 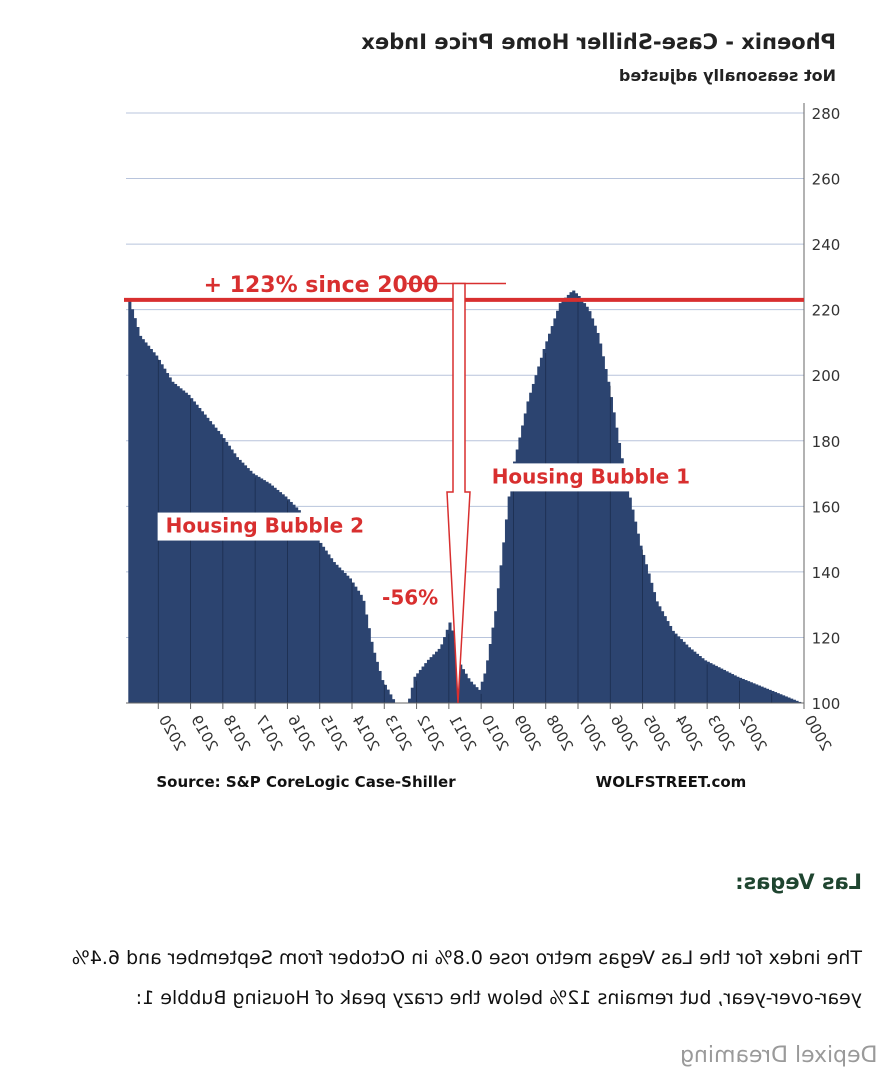 What do you see at coordinates (462, 733) in the screenshot?
I see `x-tick-label: 2011` at bounding box center [462, 733].